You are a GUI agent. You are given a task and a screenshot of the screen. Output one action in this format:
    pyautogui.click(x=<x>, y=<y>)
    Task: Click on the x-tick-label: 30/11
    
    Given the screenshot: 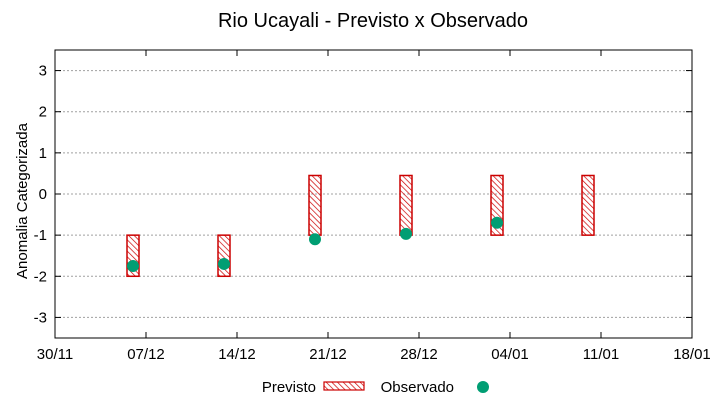 What is the action you would take?
    pyautogui.click(x=55, y=354)
    